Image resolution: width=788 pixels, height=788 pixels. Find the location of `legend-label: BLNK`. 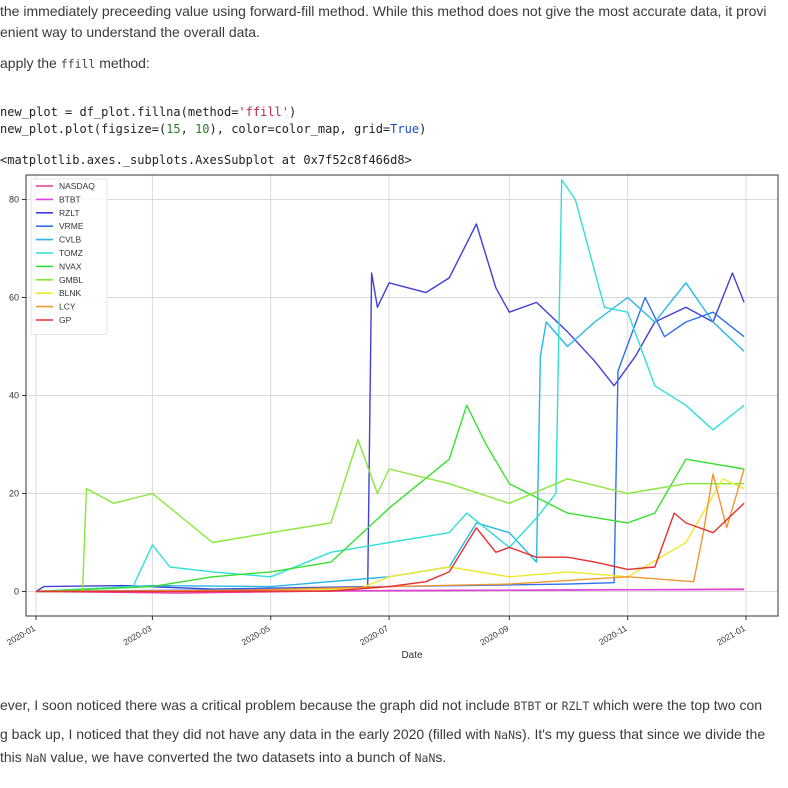

legend-label: BLNK is located at coordinates (70, 293).